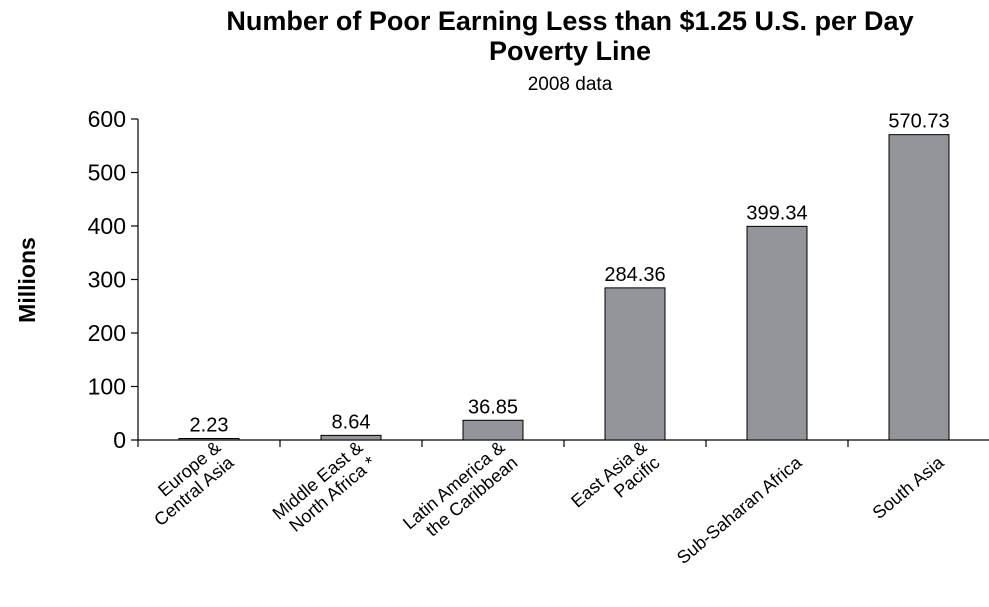  What do you see at coordinates (460, 493) in the screenshot?
I see `x-category-label: Latin America &the Caribbean` at bounding box center [460, 493].